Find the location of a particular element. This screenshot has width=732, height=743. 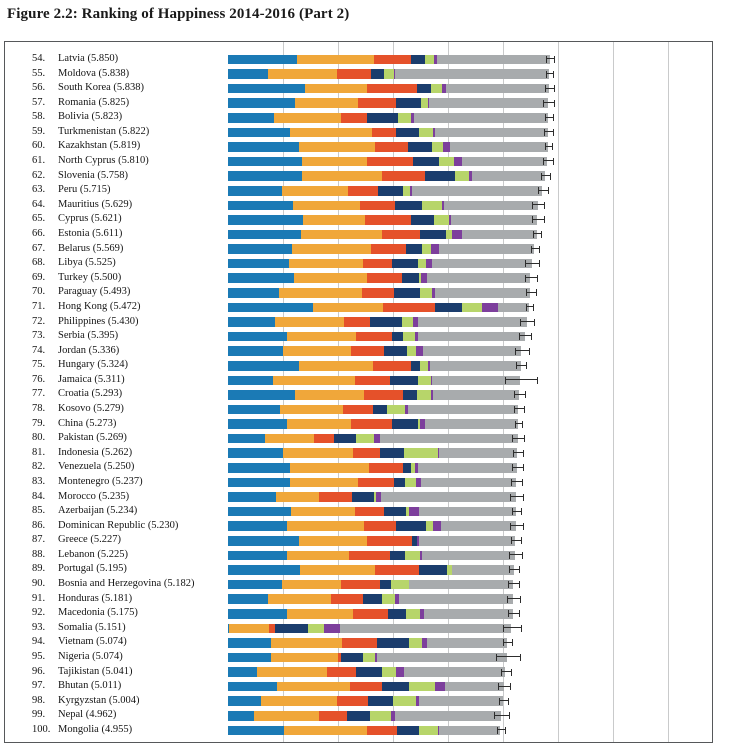

chart-row: 58.Bolivia (5.823) is located at coordinates (358, 118).